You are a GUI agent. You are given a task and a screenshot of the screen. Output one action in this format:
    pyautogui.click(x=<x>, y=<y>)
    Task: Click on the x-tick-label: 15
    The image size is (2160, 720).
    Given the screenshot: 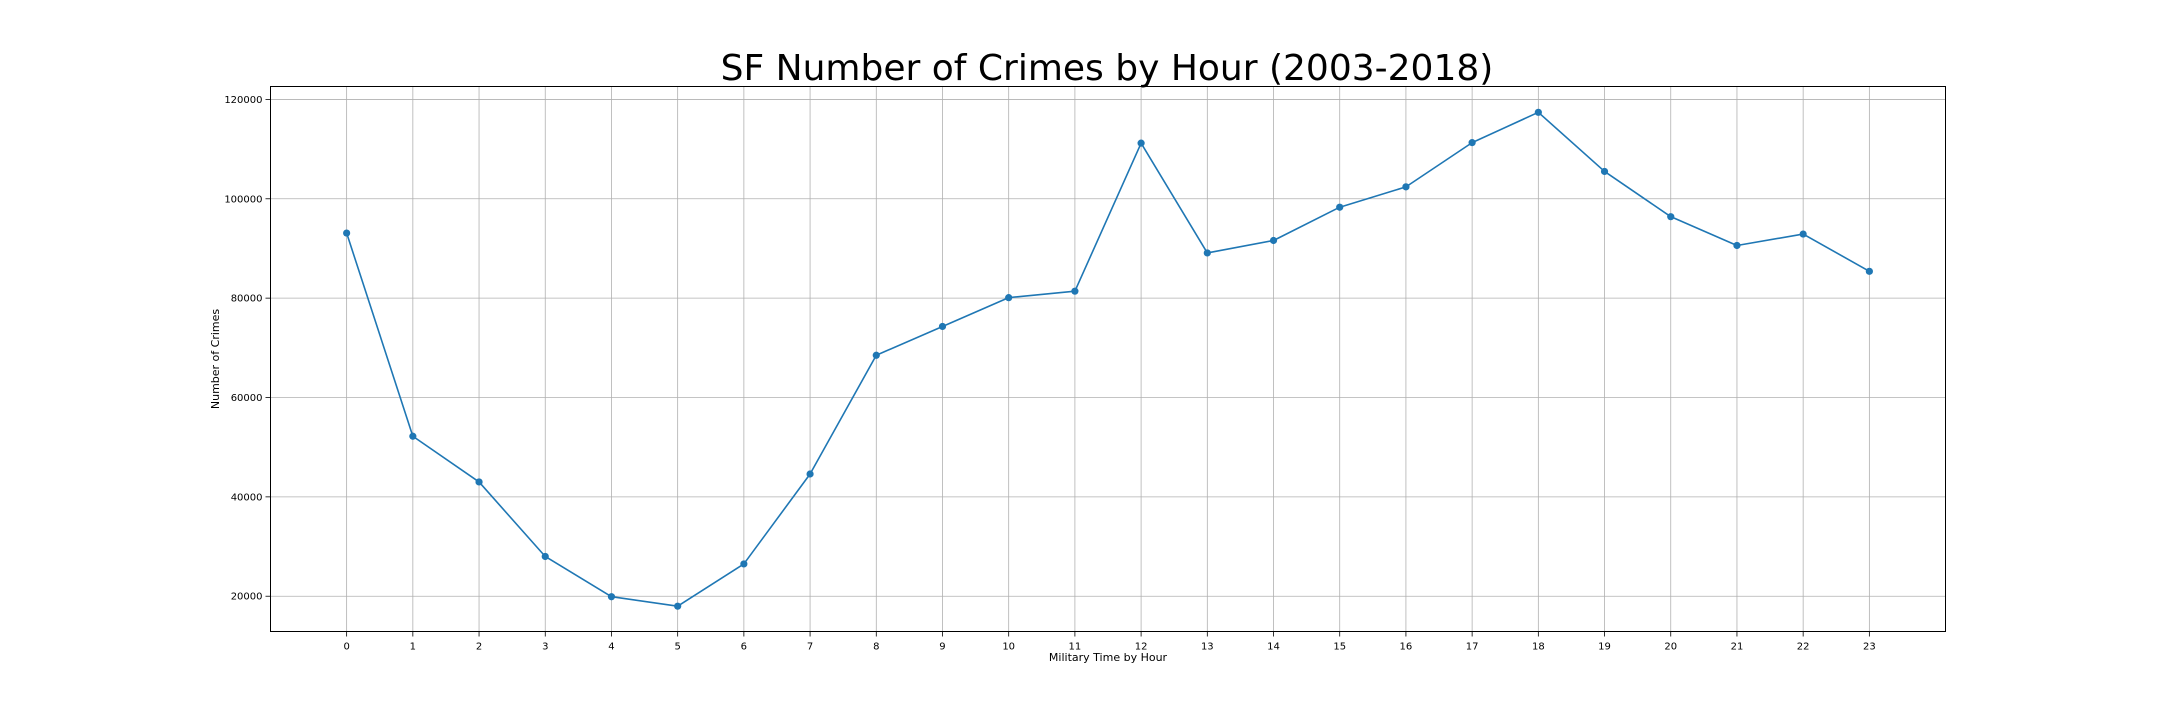 What is the action you would take?
    pyautogui.click(x=1339, y=647)
    